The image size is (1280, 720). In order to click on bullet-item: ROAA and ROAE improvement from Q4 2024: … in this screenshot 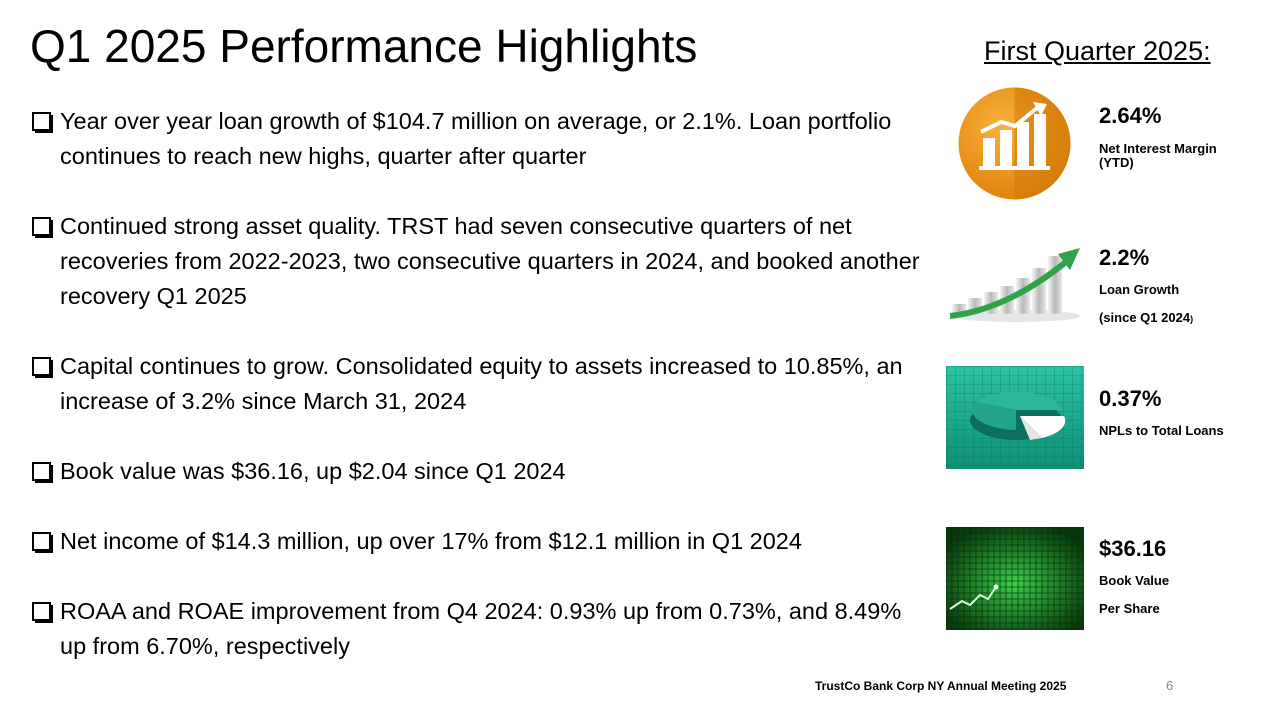, I will do `click(477, 629)`.